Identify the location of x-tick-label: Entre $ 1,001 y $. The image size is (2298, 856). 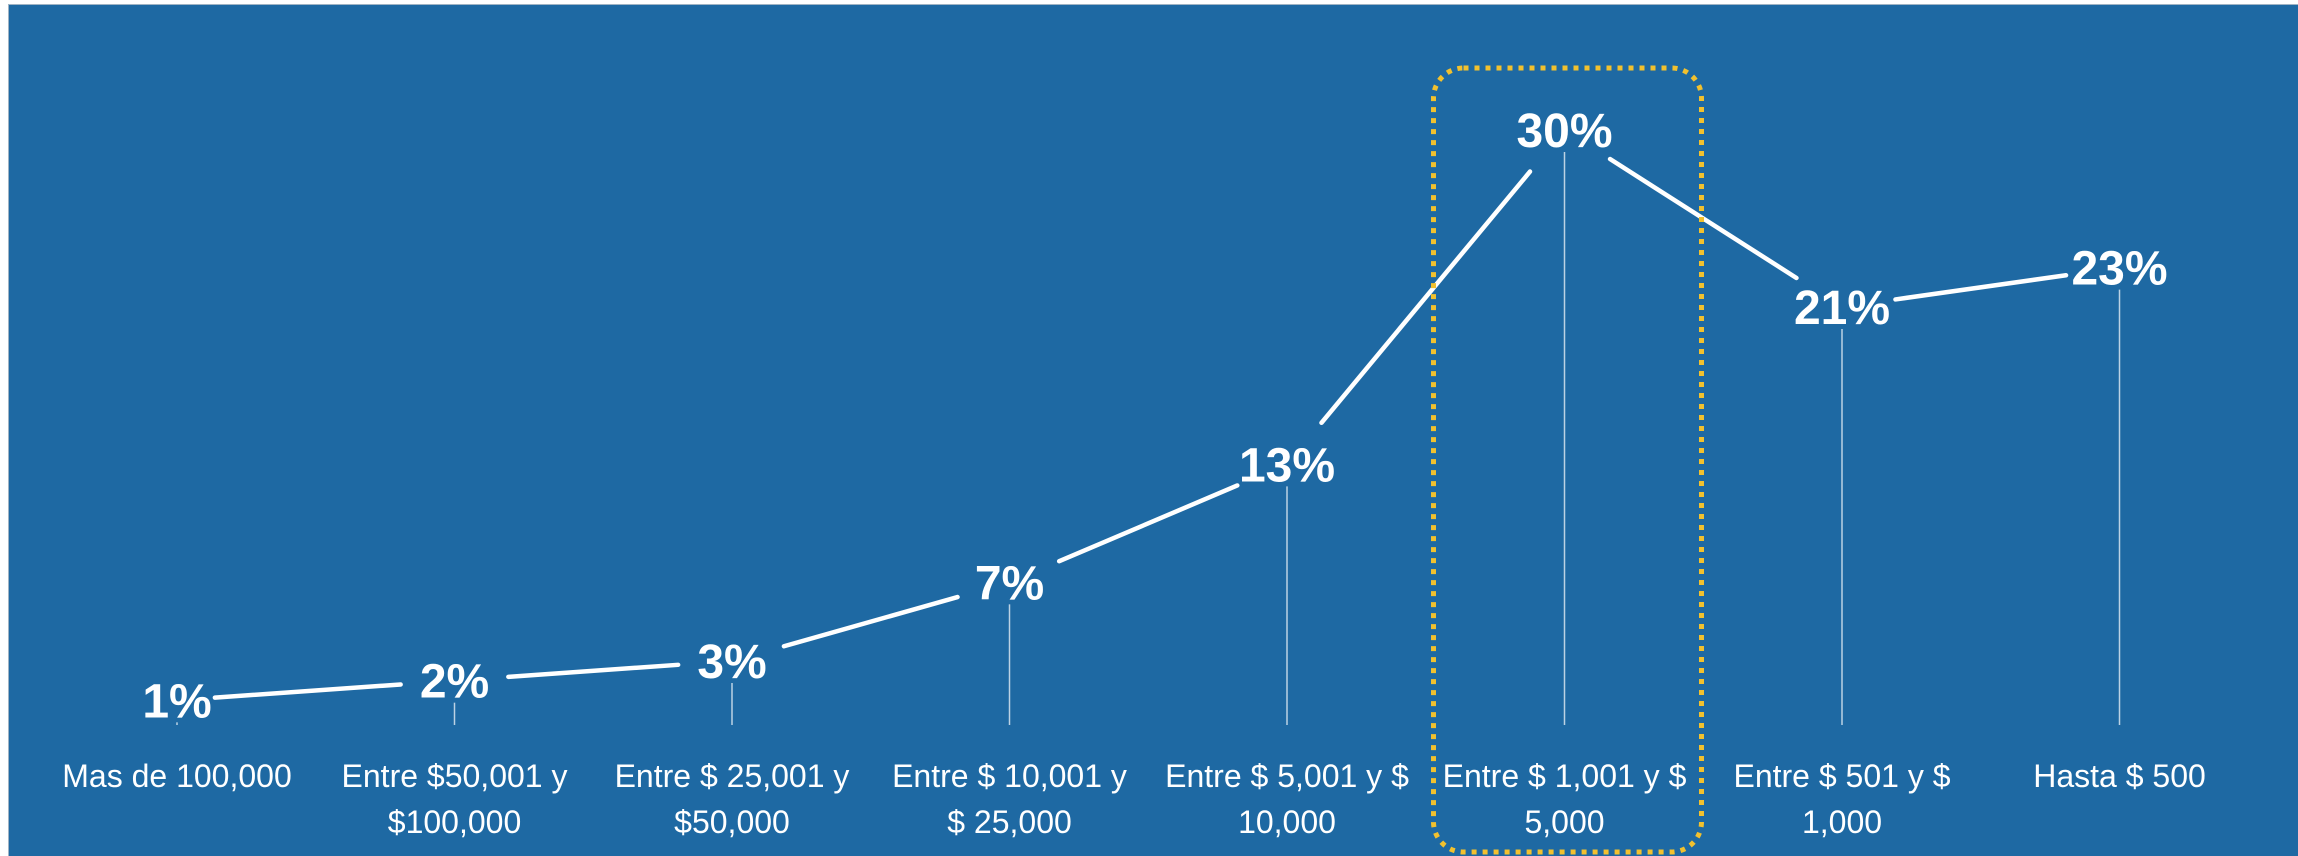
(1565, 776).